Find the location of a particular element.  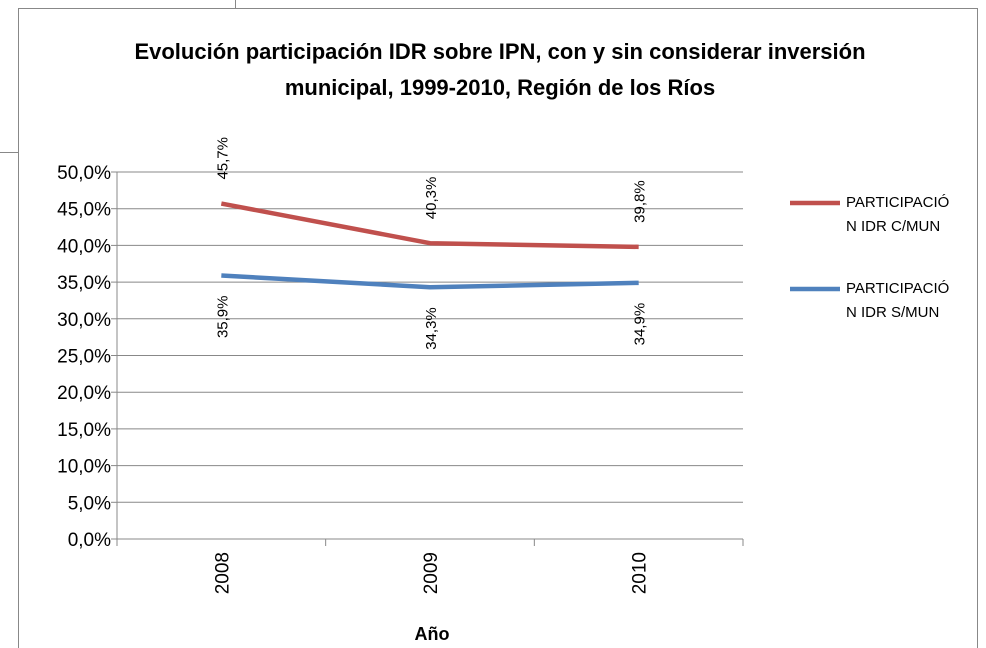

legend-label: PARTICIPACIÓN IDR S/MUN is located at coordinates (898, 300).